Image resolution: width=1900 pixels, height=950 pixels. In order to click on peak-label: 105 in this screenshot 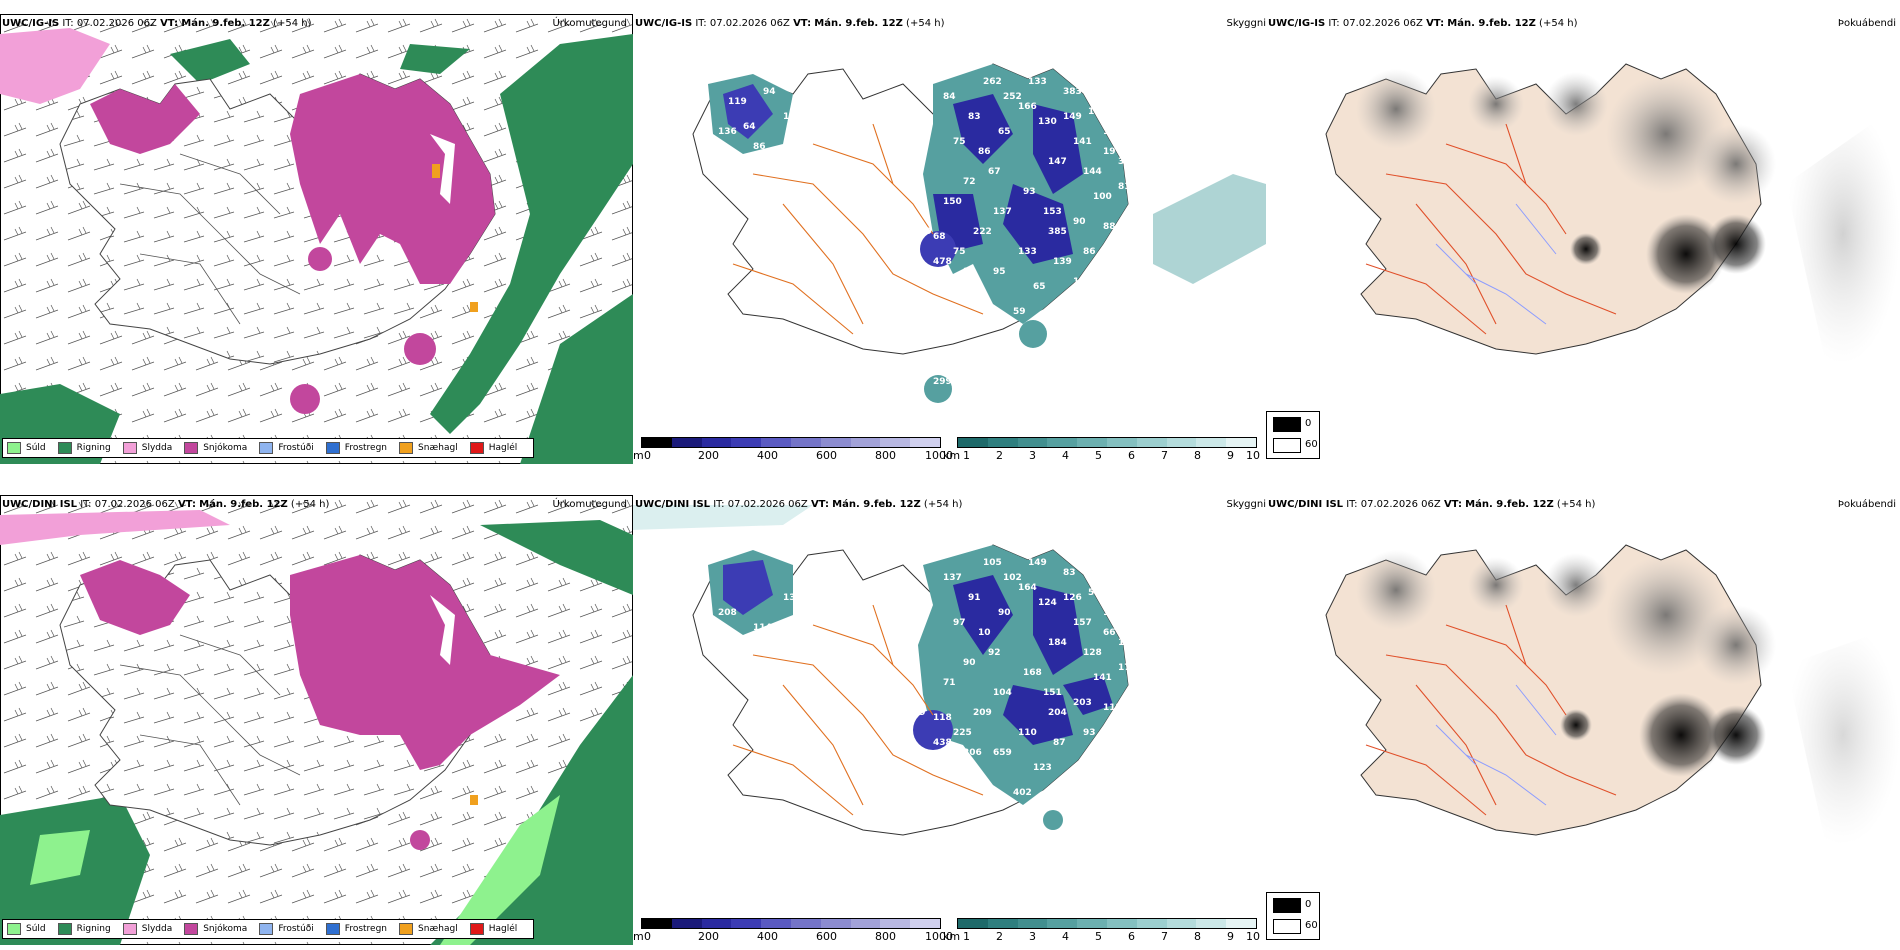, I will do `click(992, 563)`.